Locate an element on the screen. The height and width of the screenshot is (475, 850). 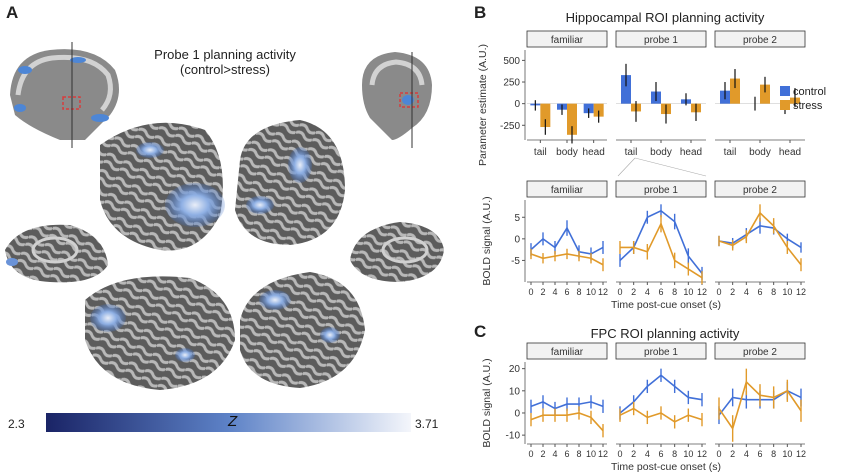
y-tick-label-0: -250 is located at coordinates (510, 126).